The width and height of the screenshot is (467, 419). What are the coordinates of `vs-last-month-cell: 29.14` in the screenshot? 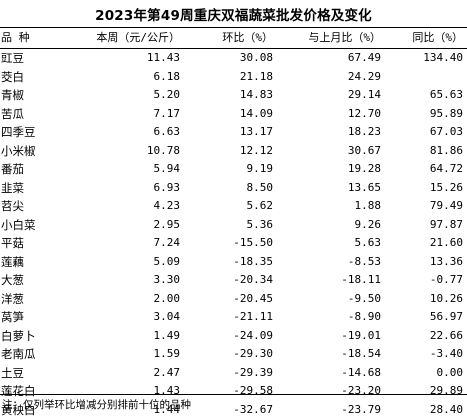 It's located at (331, 95).